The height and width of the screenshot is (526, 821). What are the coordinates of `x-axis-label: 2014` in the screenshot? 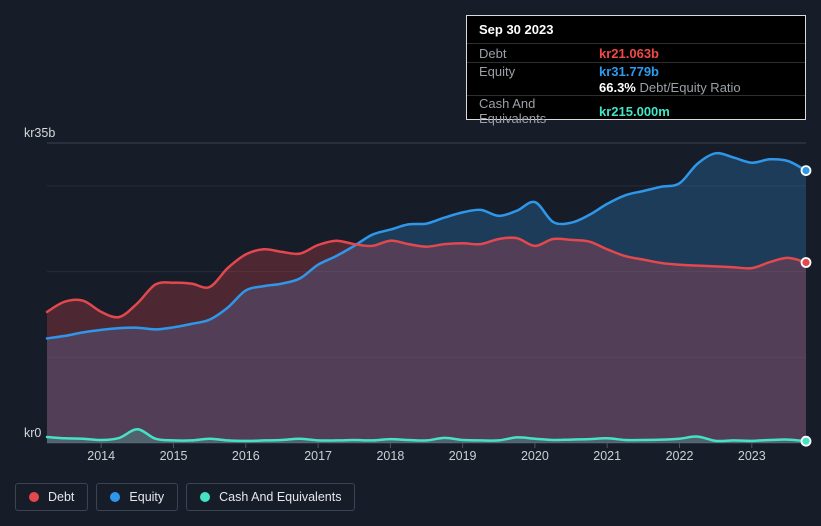 It's located at (101, 456).